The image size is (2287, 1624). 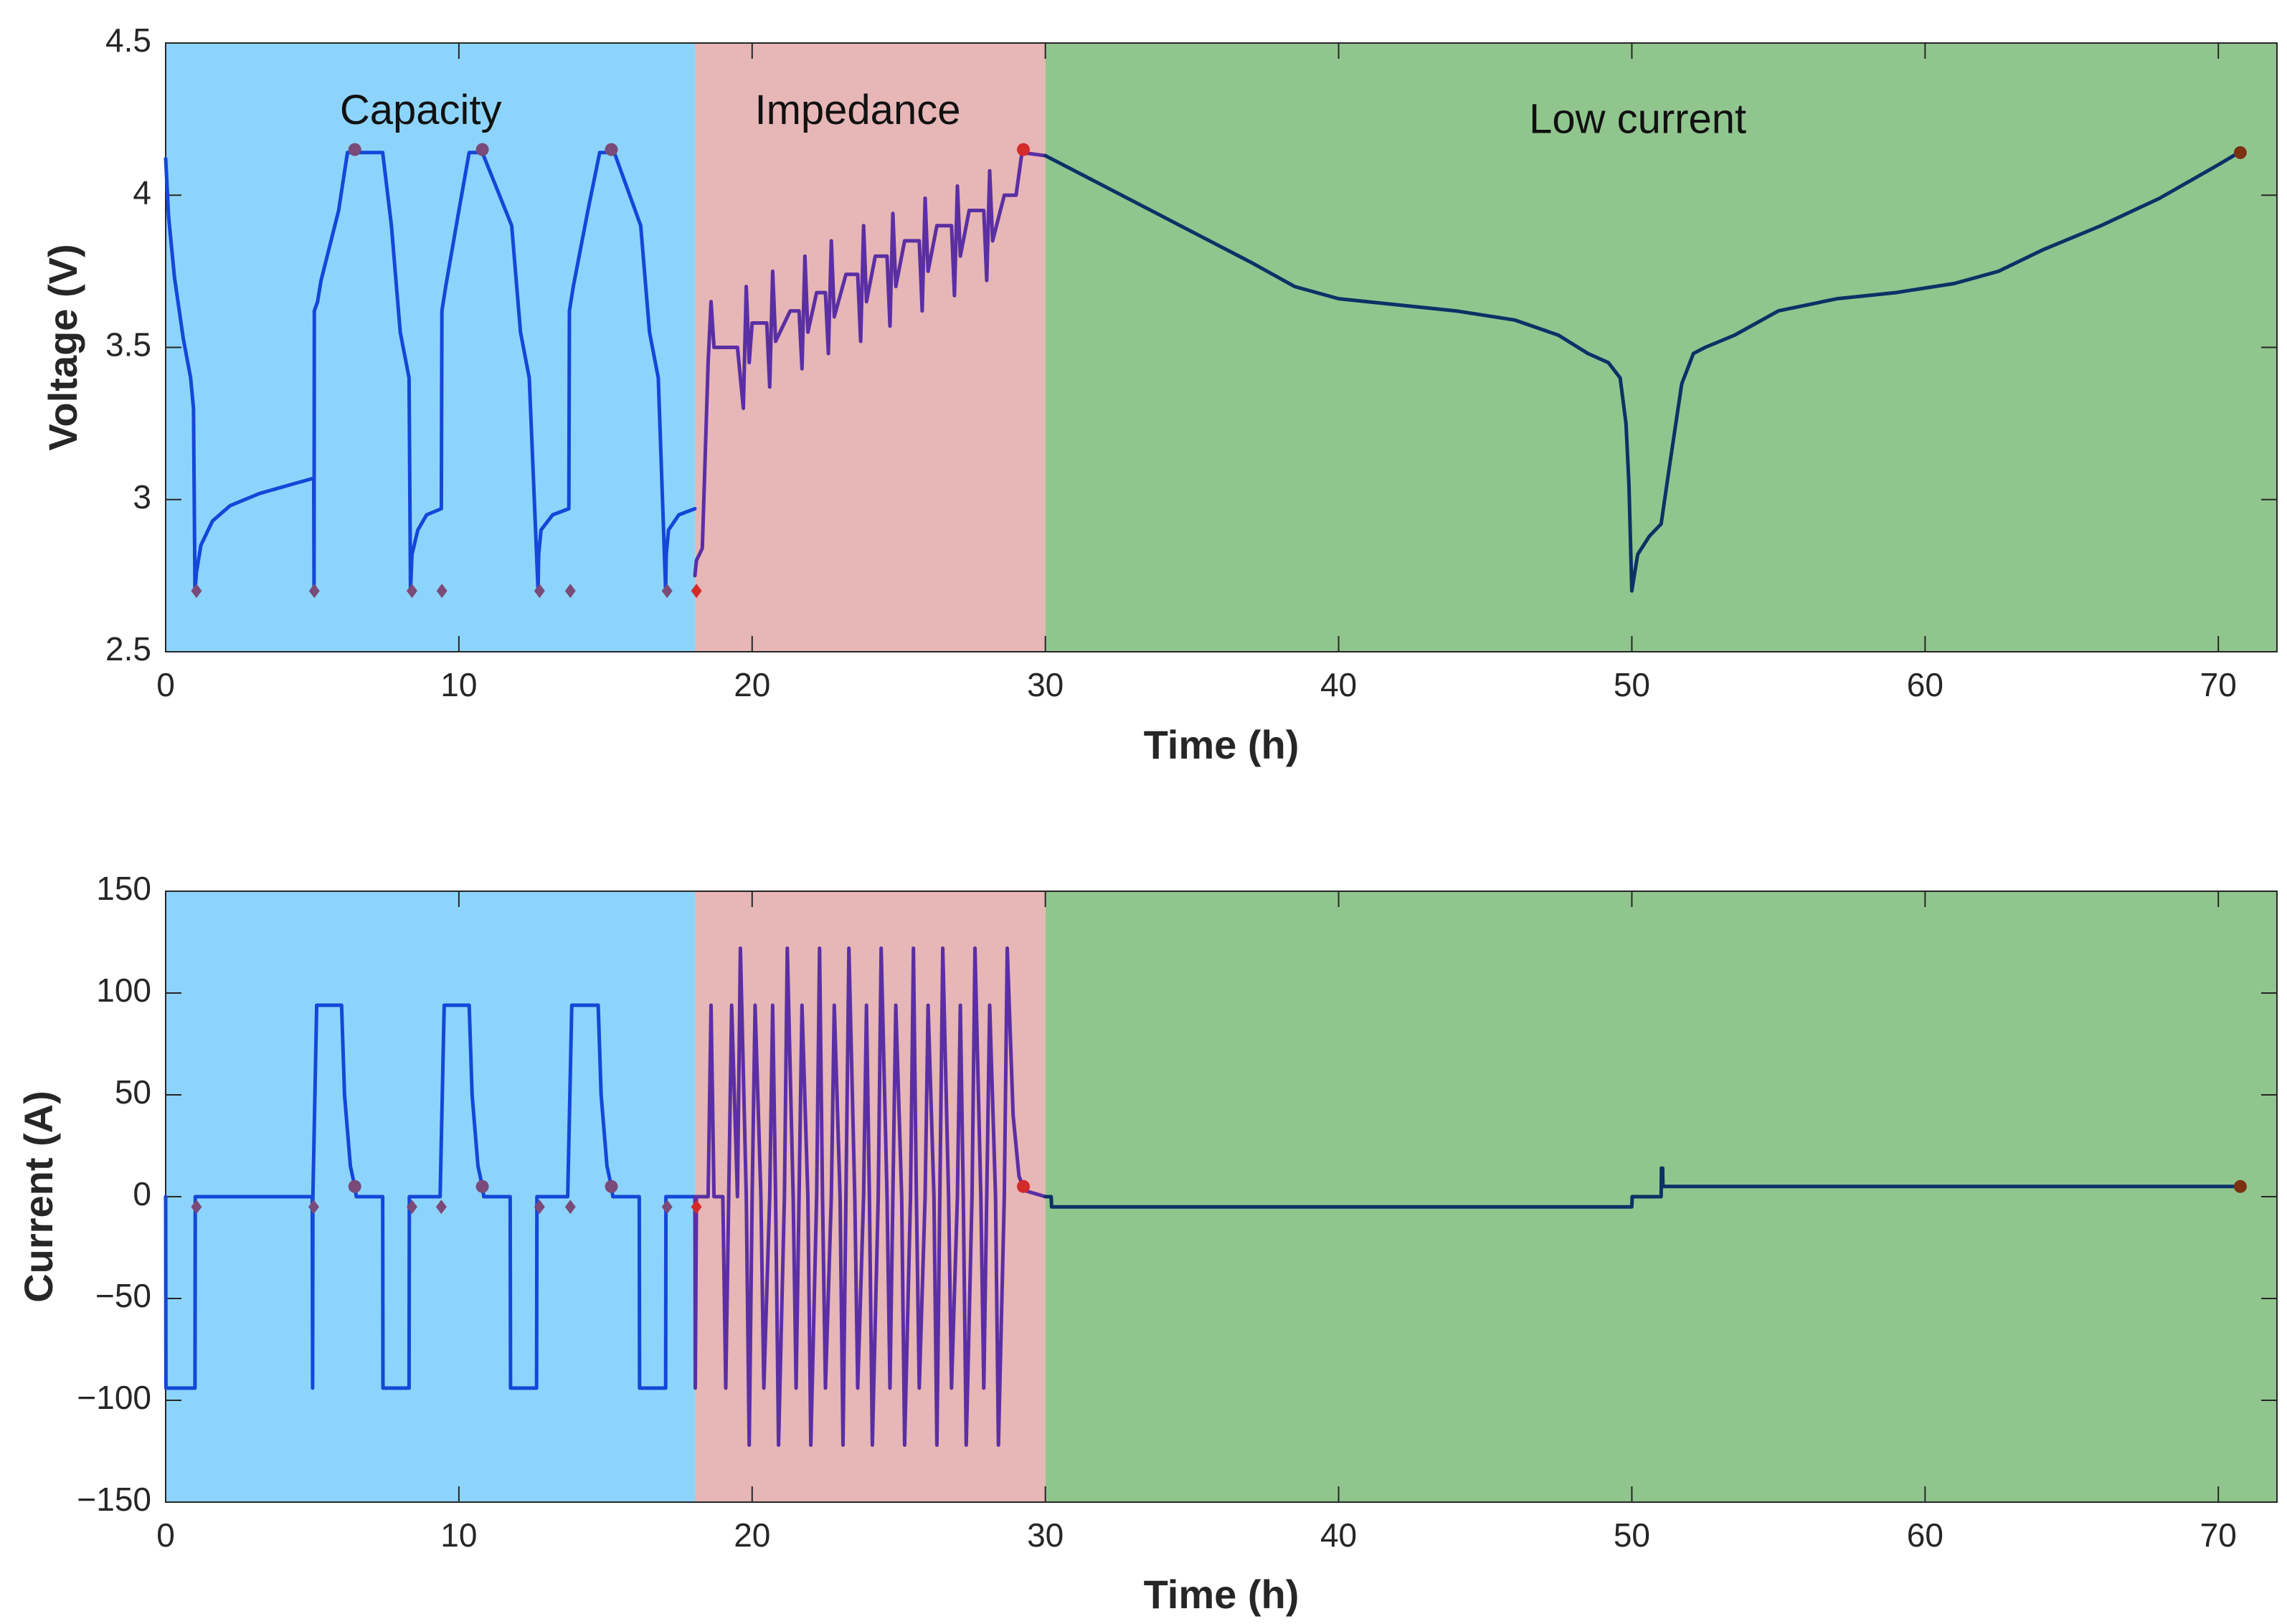 What do you see at coordinates (165, 684) in the screenshot?
I see `voltage-x-tick-label: 0` at bounding box center [165, 684].